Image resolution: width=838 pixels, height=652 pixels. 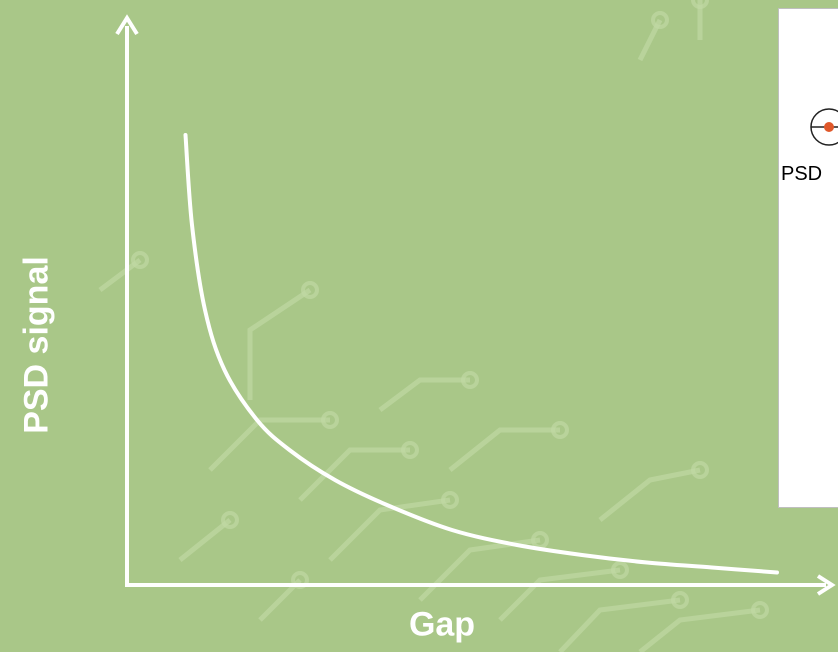 I want to click on psd-detector-icon, so click(x=824, y=127).